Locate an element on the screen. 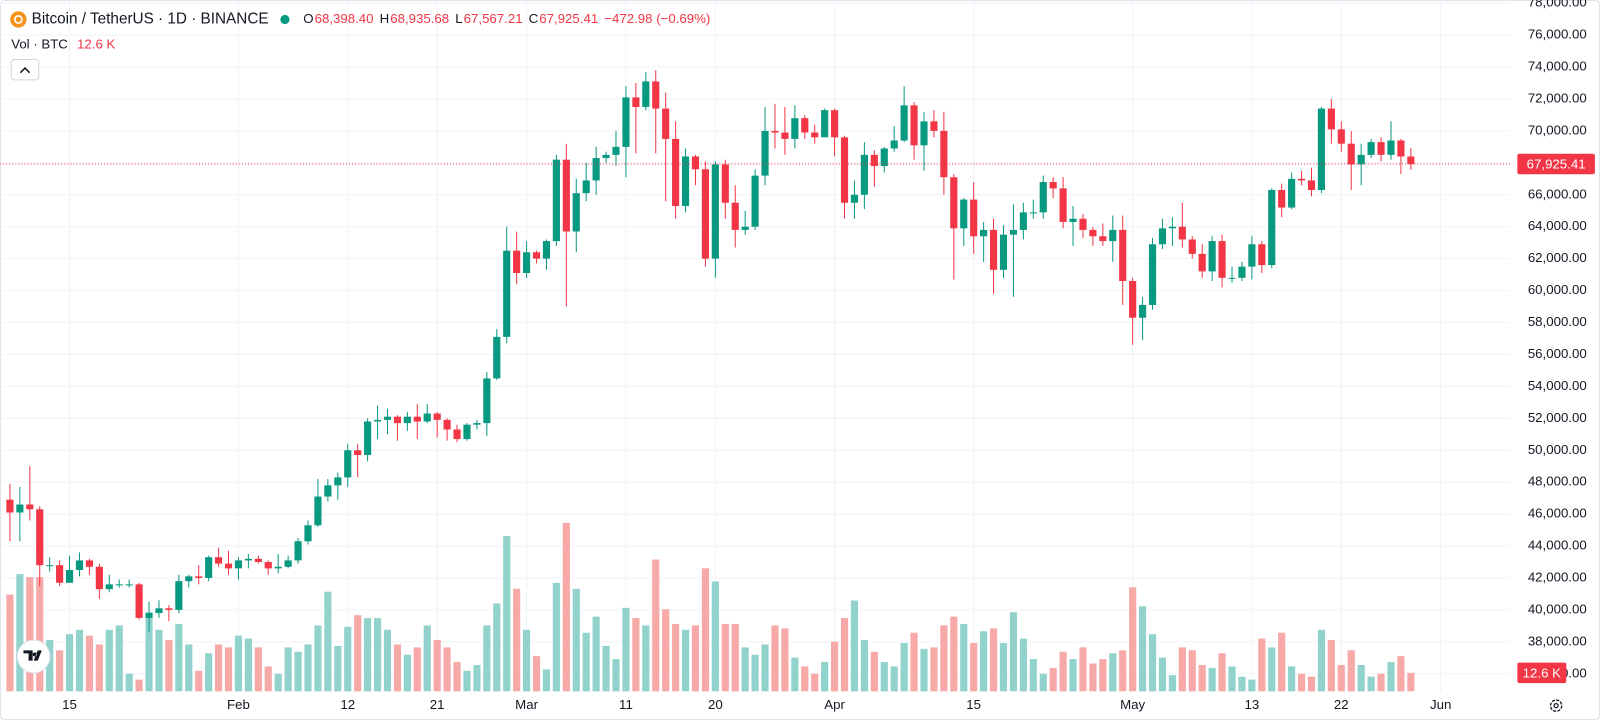 Image resolution: width=1600 pixels, height=720 pixels. symbol-logo is located at coordinates (18, 19).